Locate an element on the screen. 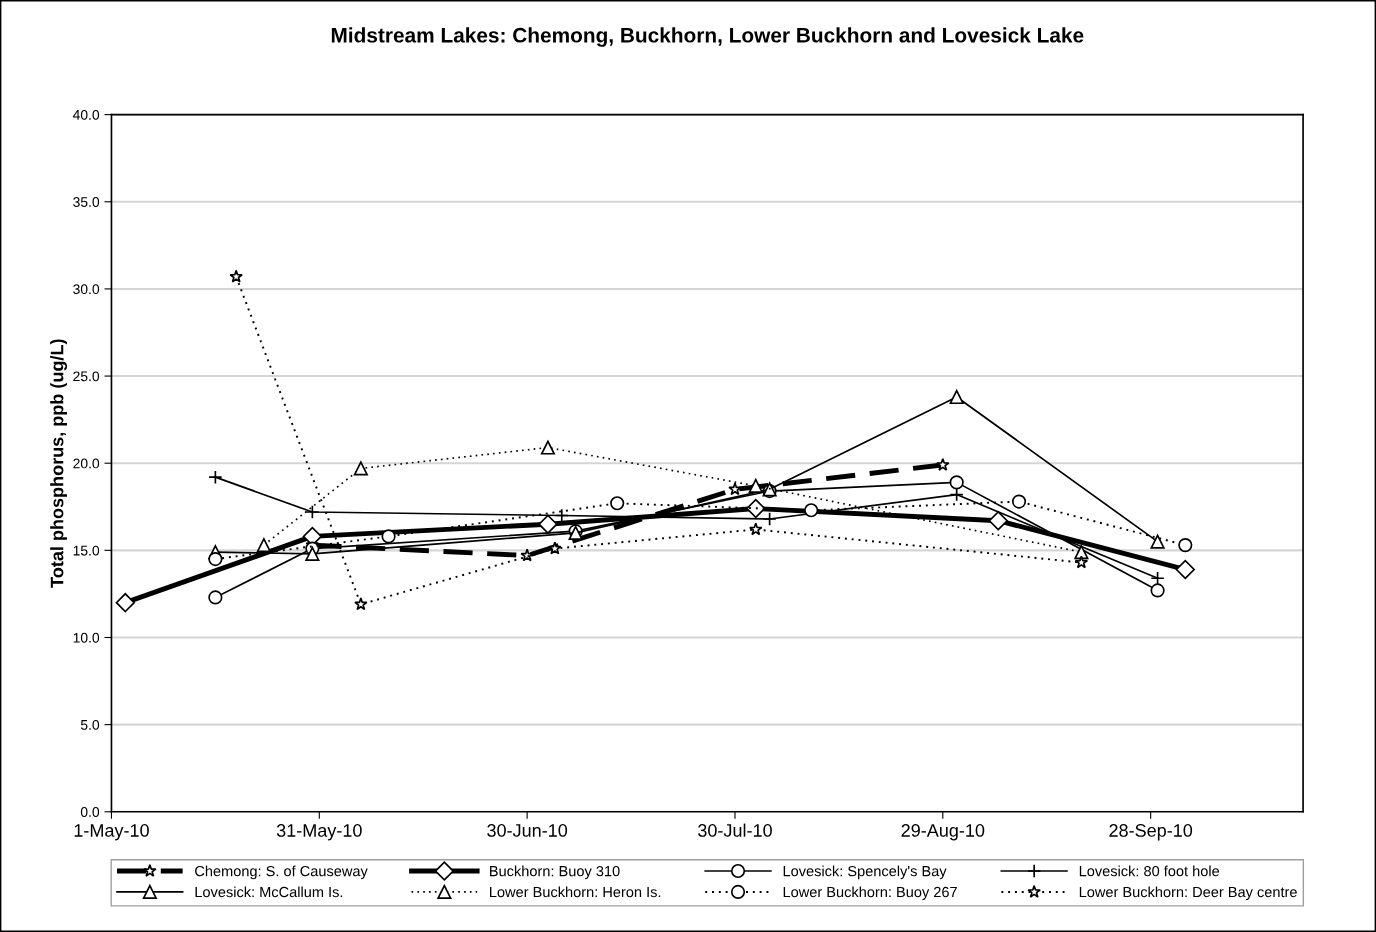 The width and height of the screenshot is (1376, 932). y-tick-label: 20.0 is located at coordinates (86, 463).